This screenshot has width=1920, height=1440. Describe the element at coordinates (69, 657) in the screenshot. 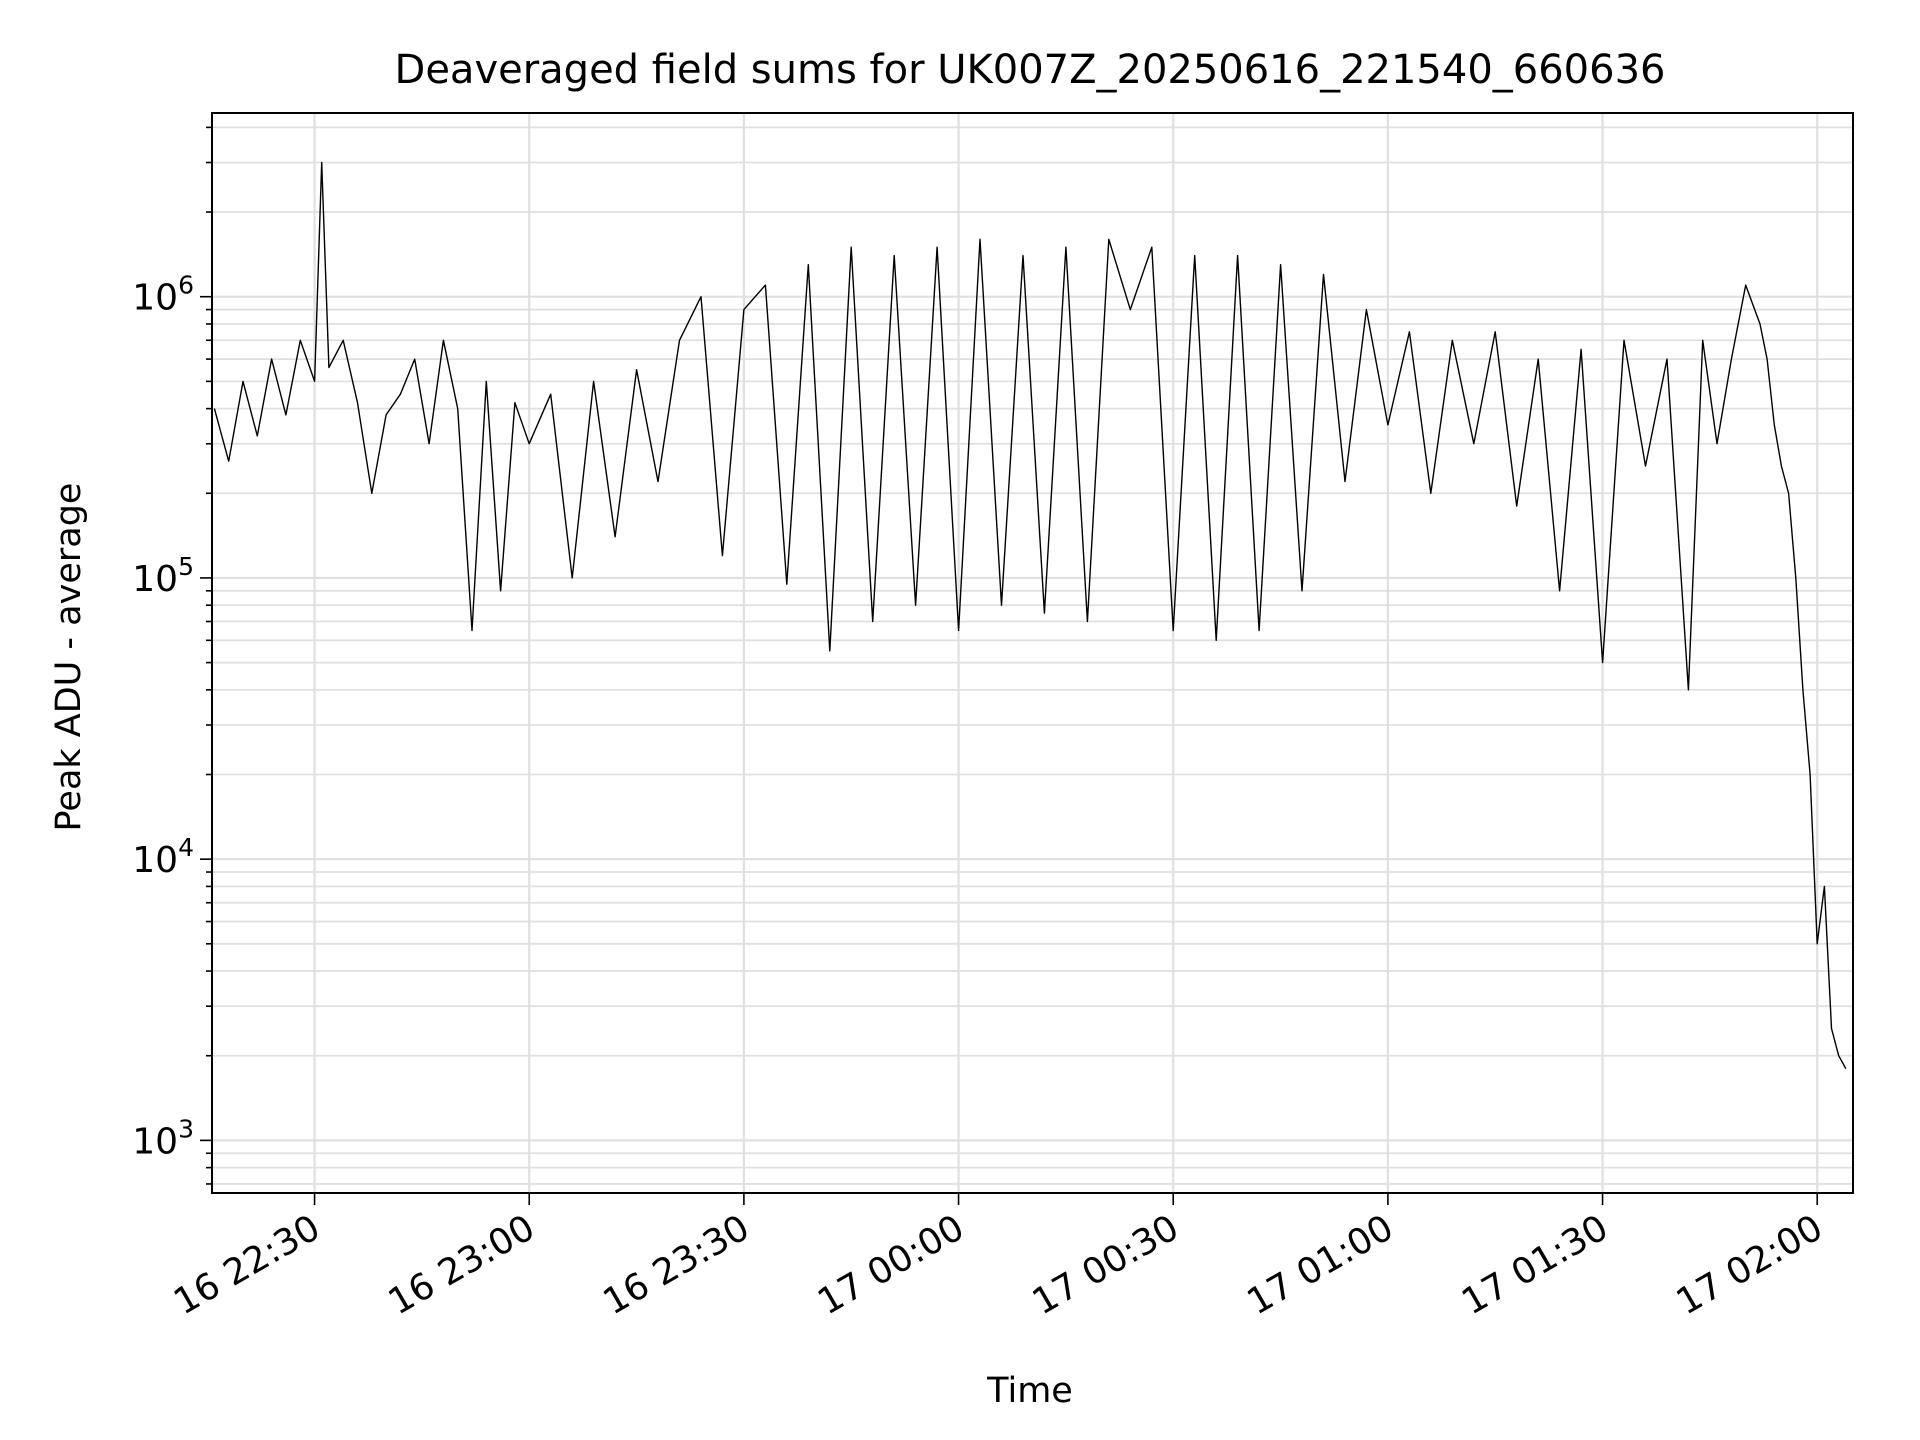

I see `y-axis-label: Peak ADU - average` at that location.